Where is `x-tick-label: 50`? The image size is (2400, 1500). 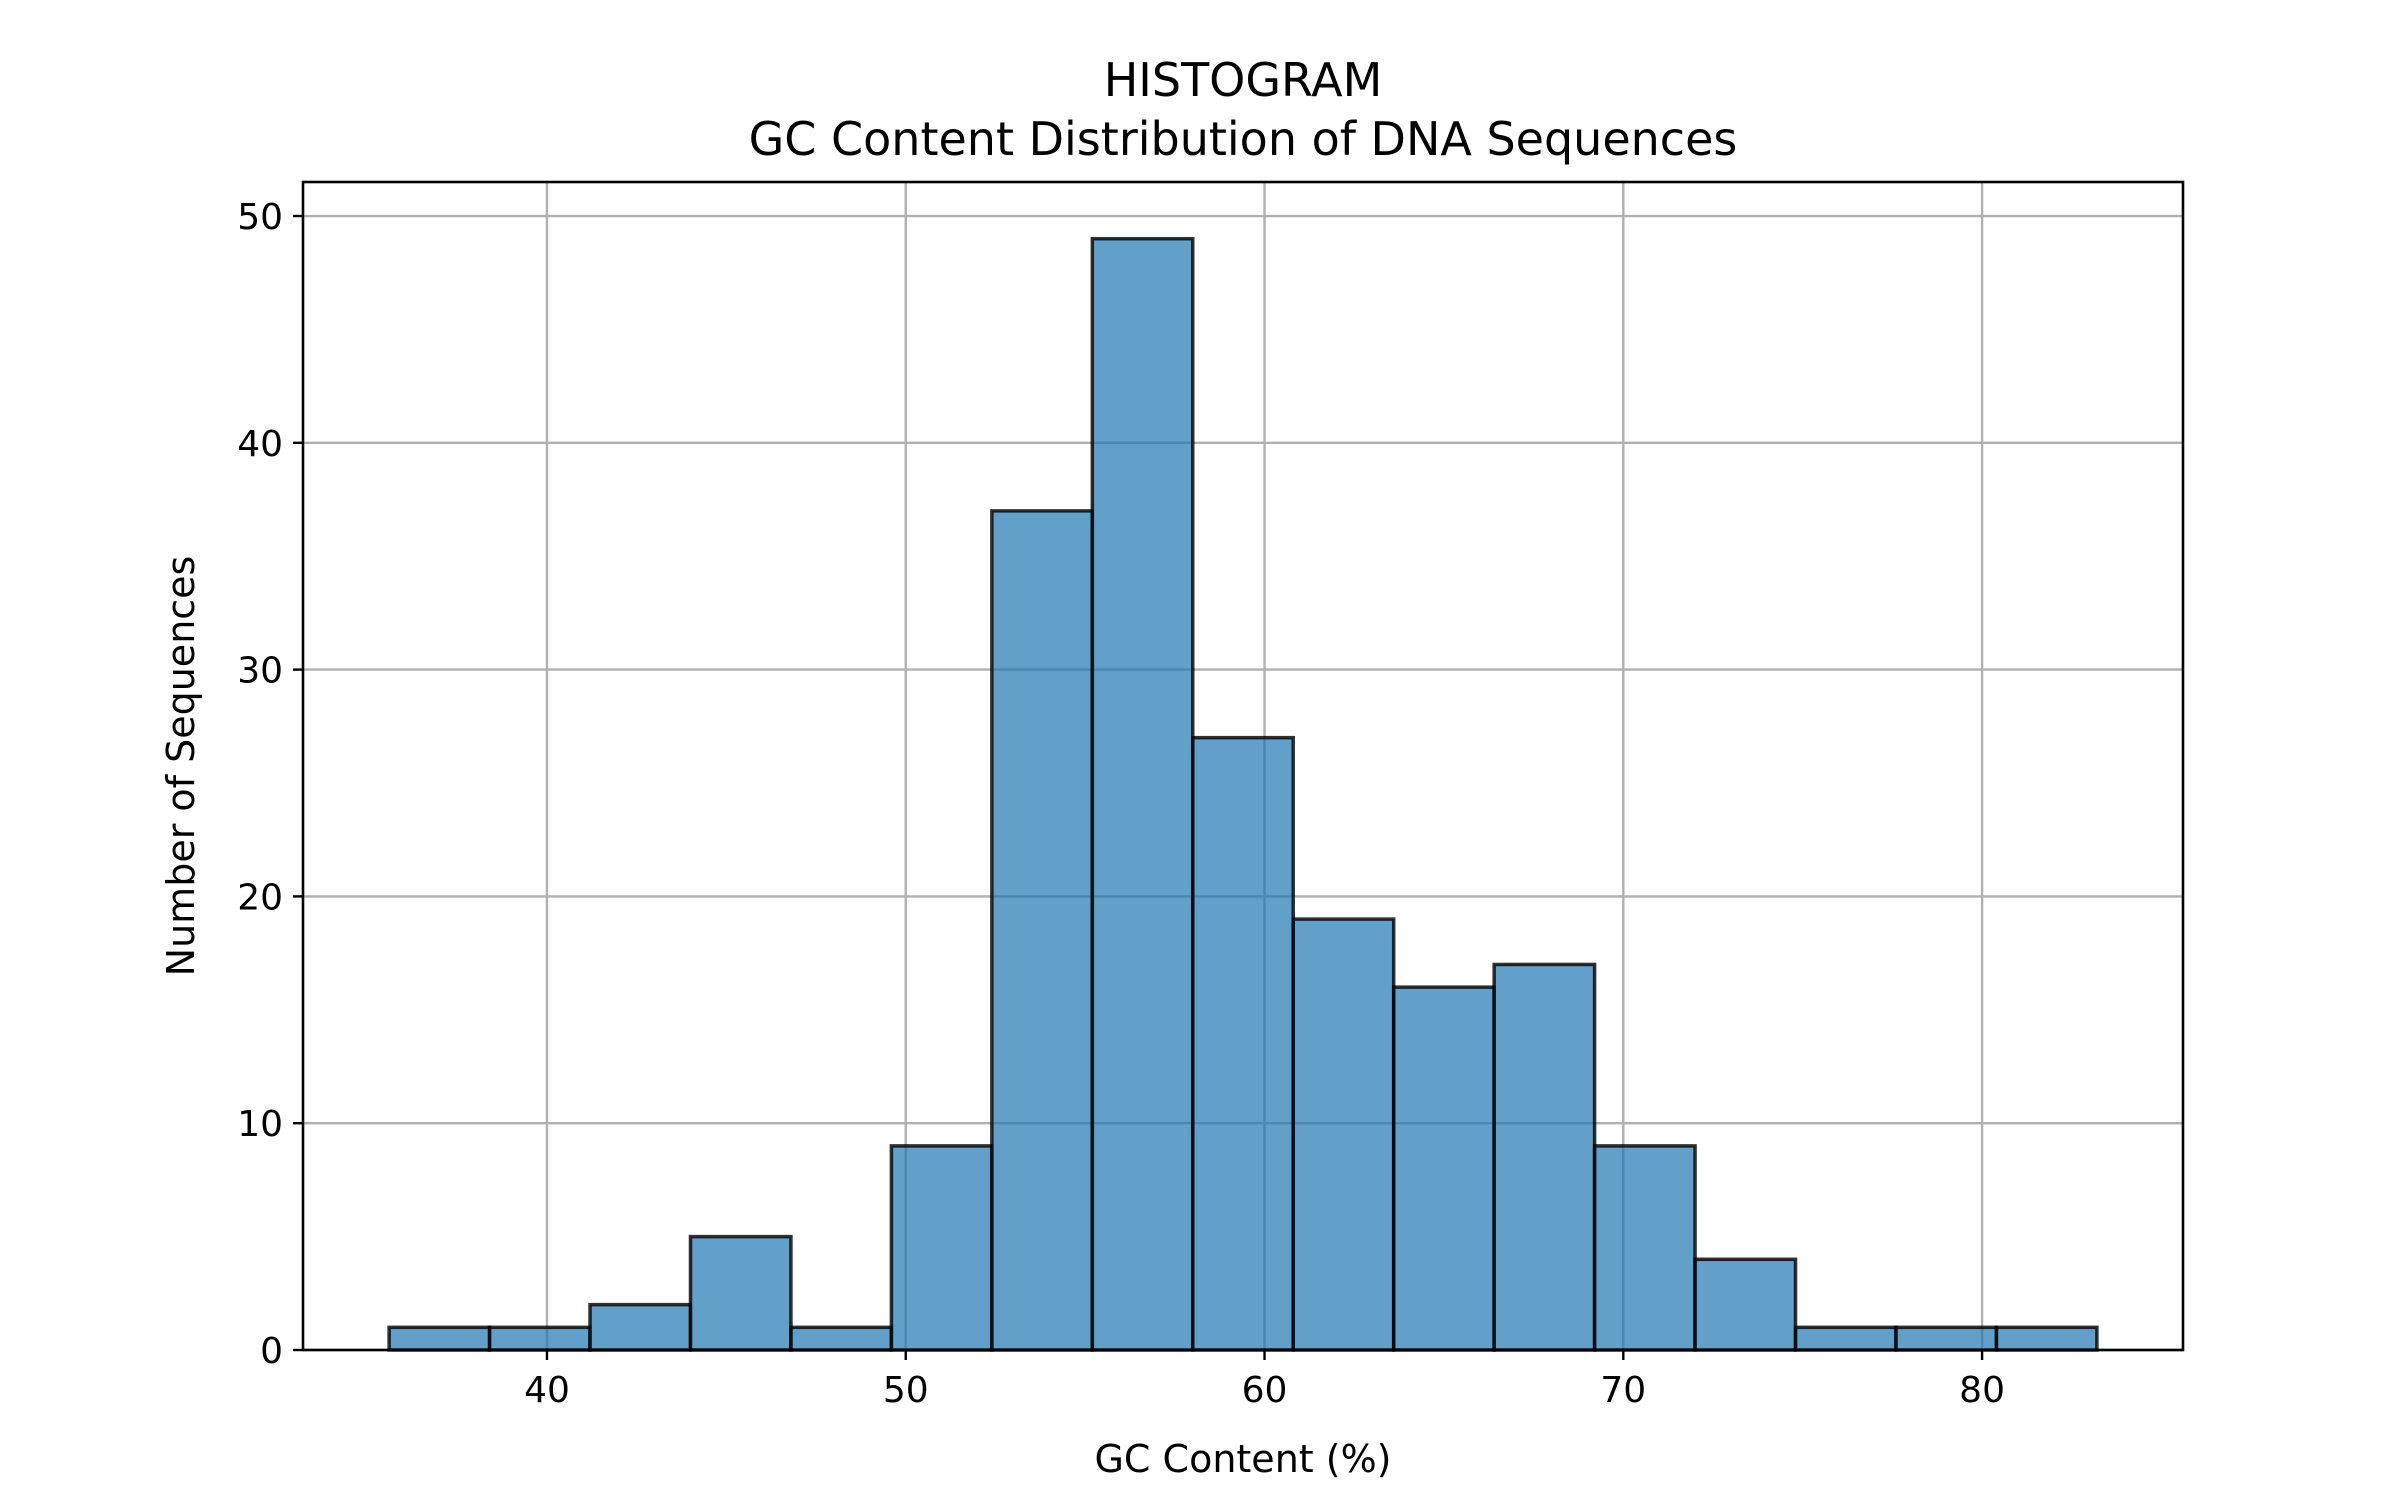 x-tick-label: 50 is located at coordinates (906, 1390).